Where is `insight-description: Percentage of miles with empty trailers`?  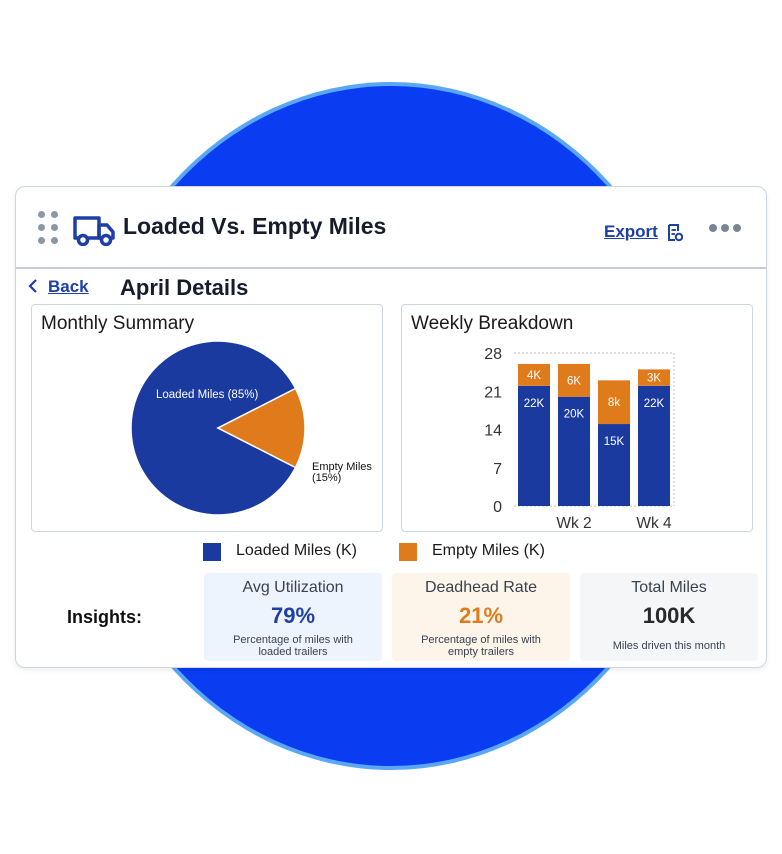
insight-description: Percentage of miles with empty trailers is located at coordinates (481, 646).